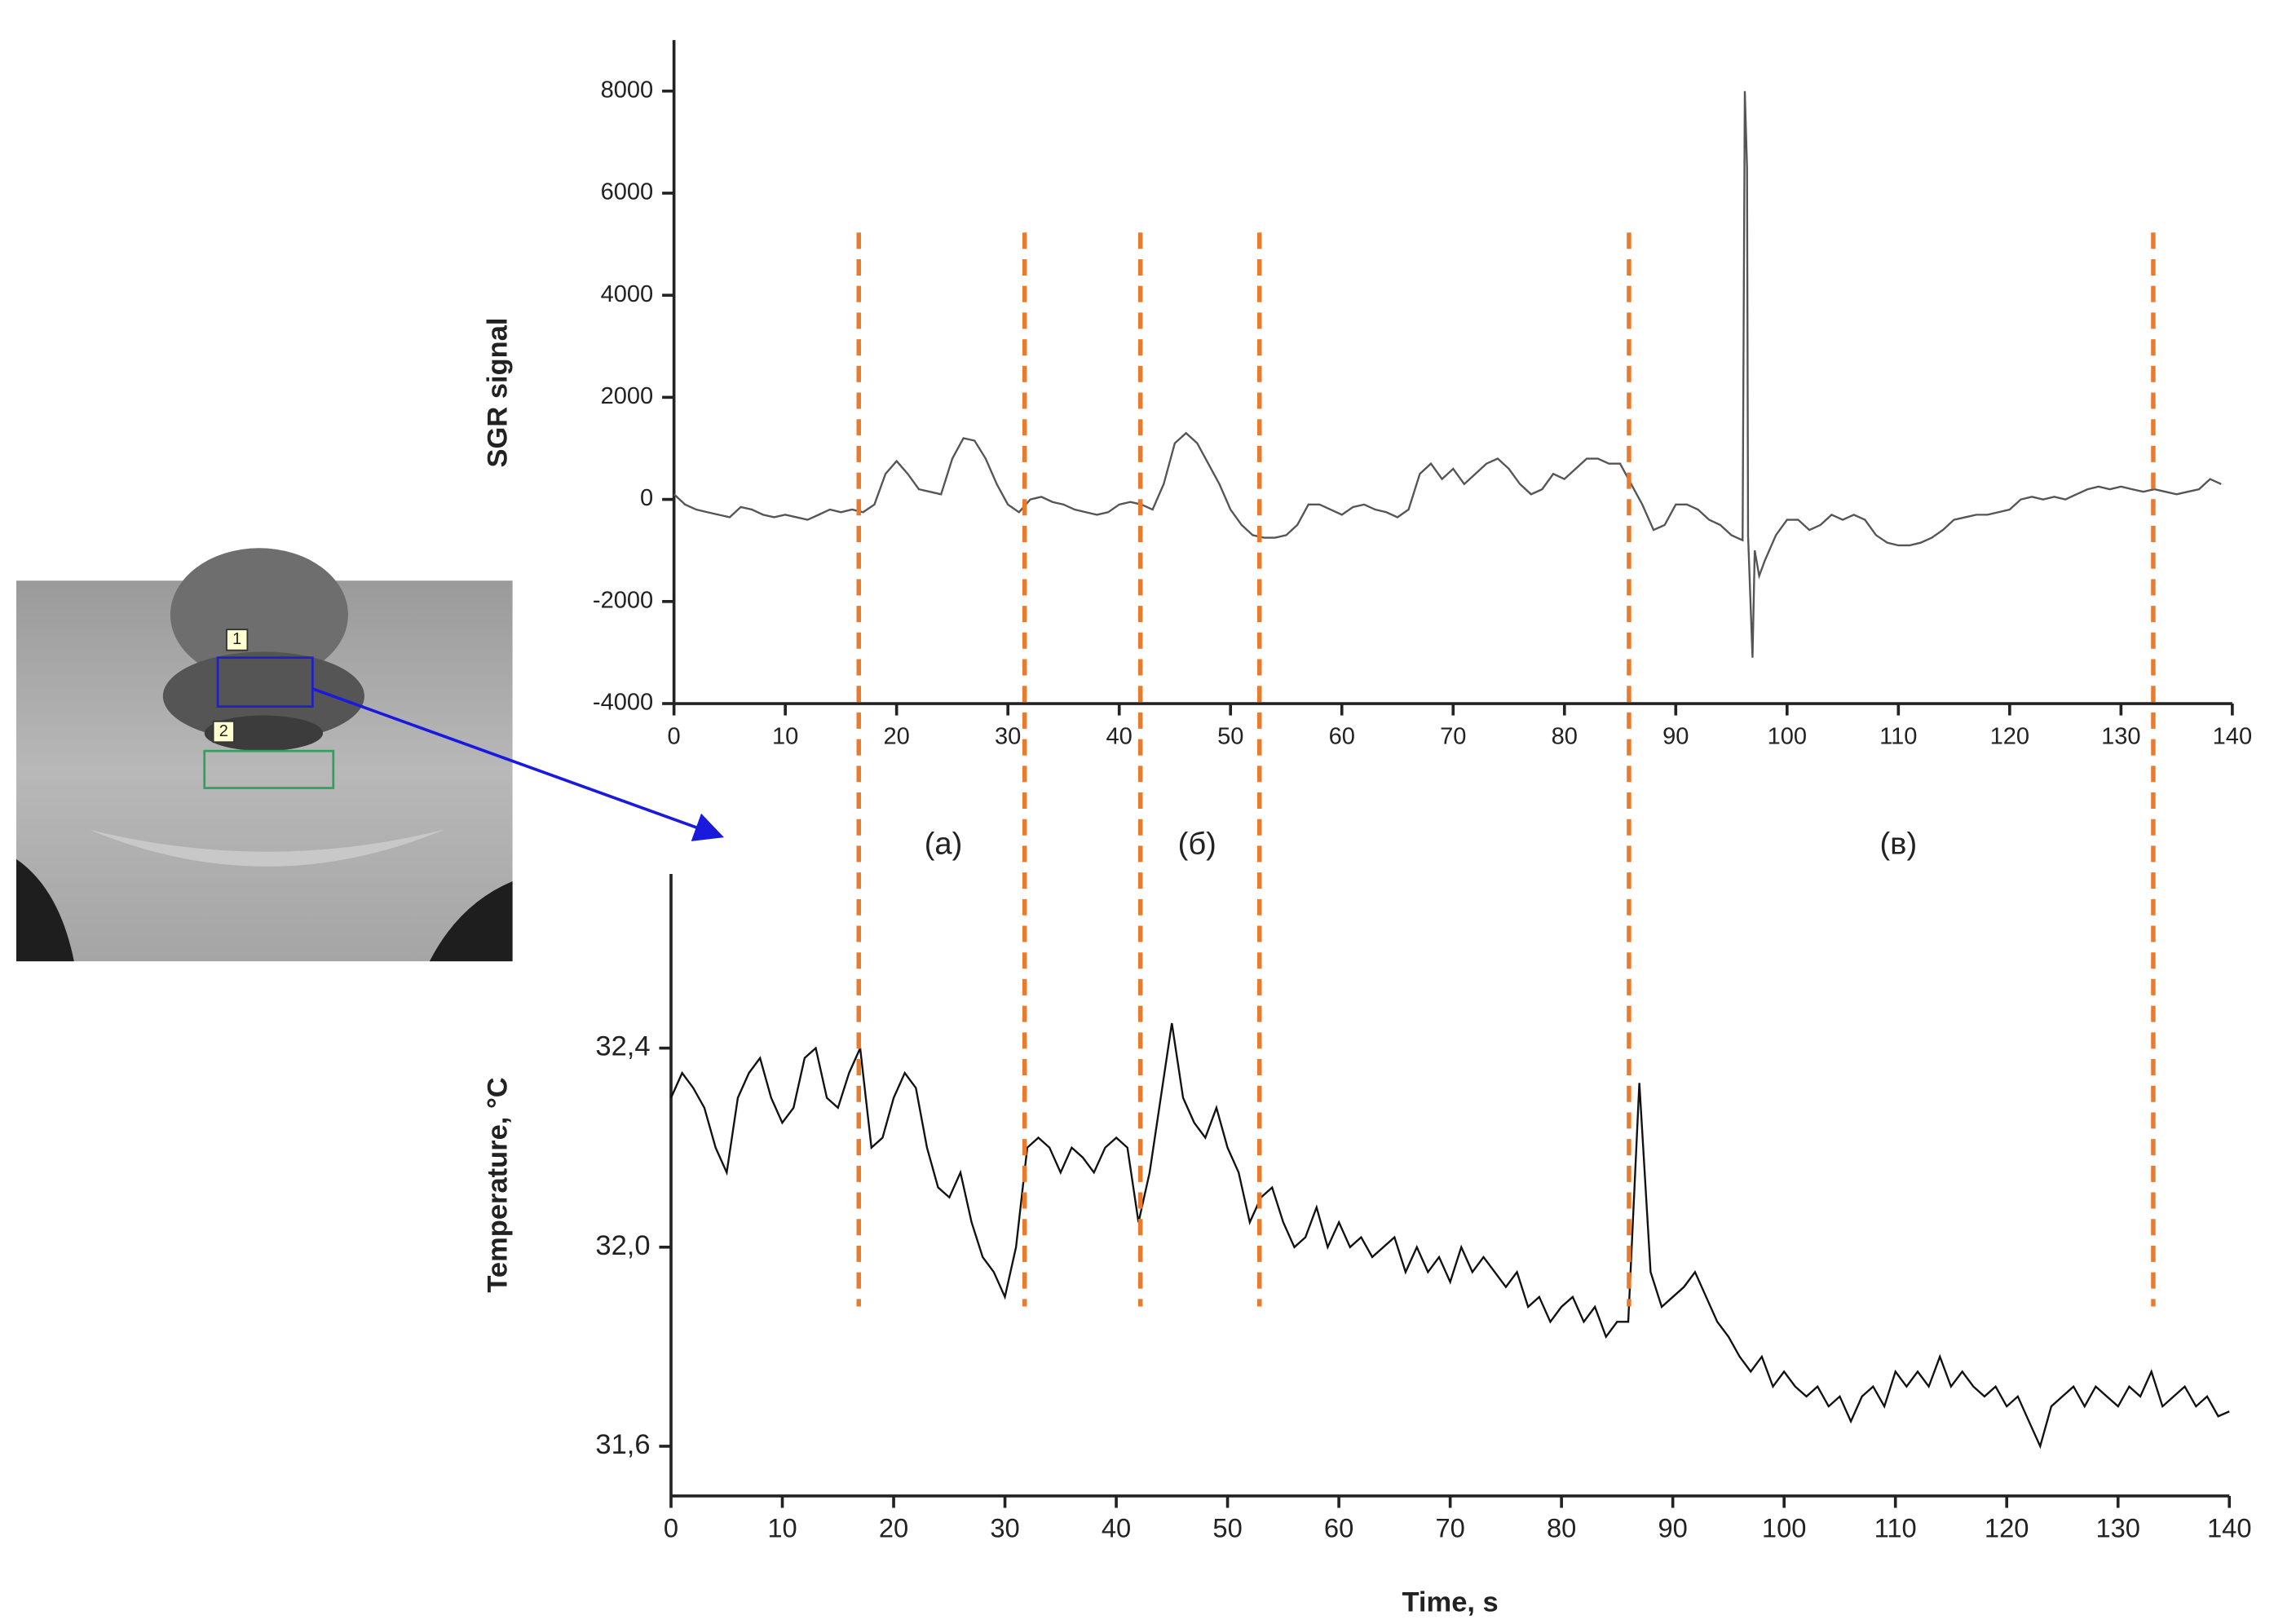  Describe the element at coordinates (497, 1184) in the screenshot. I see `y-axis-title: Temperature, °C` at that location.